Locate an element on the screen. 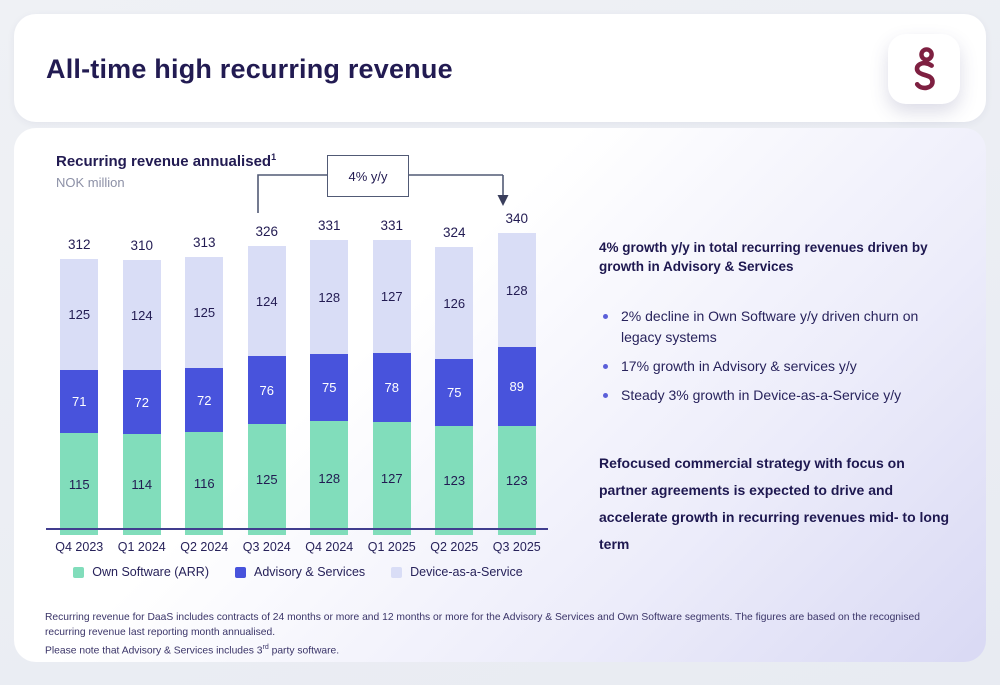 This screenshot has height=685, width=1000. bar-segment: 78 is located at coordinates (391, 387).